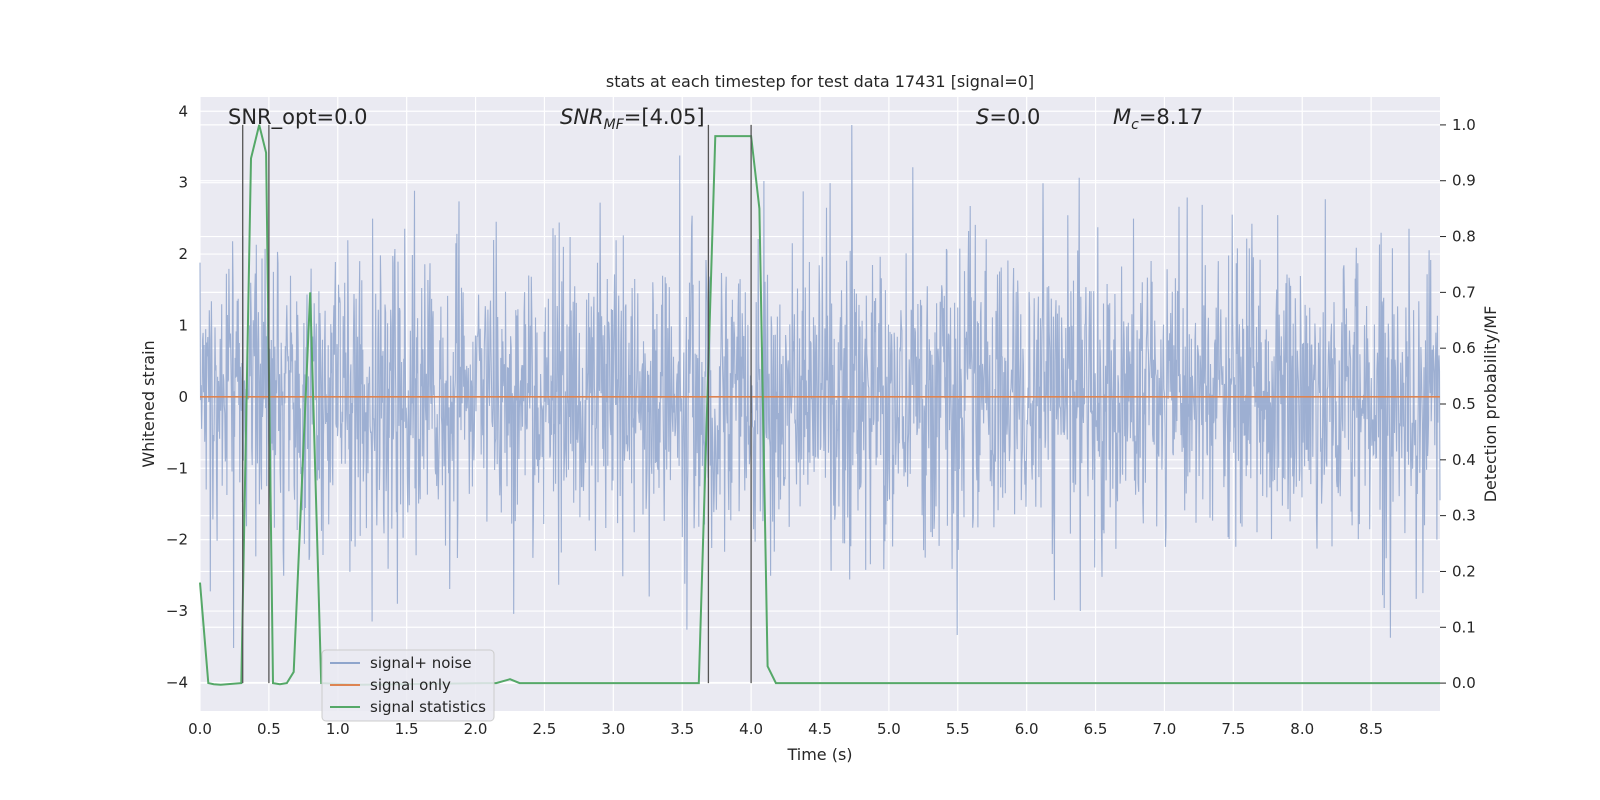  Describe the element at coordinates (407, 729) in the screenshot. I see `x-tick-label: 1.5` at that location.